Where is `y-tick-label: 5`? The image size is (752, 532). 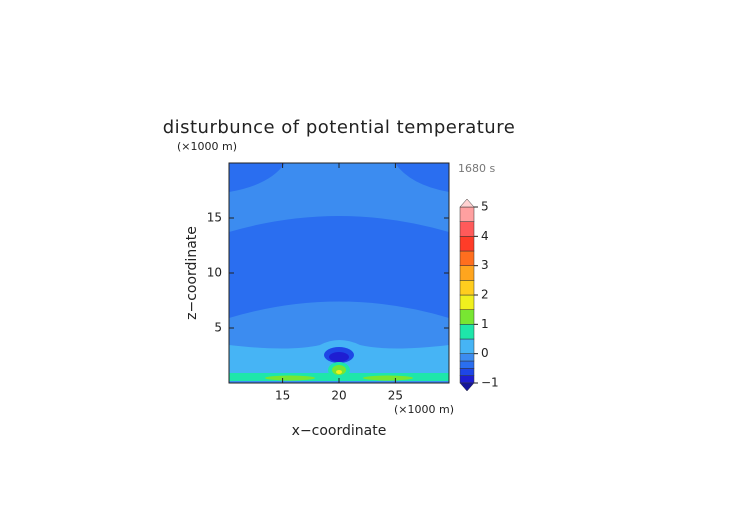
y-tick-label: 5 is located at coordinates (218, 328).